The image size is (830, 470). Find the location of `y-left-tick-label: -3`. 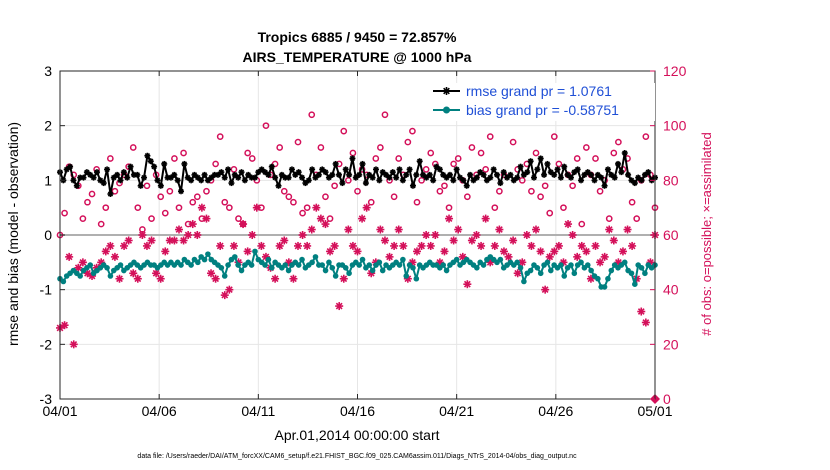

y-left-tick-label: -3 is located at coordinates (46, 399).